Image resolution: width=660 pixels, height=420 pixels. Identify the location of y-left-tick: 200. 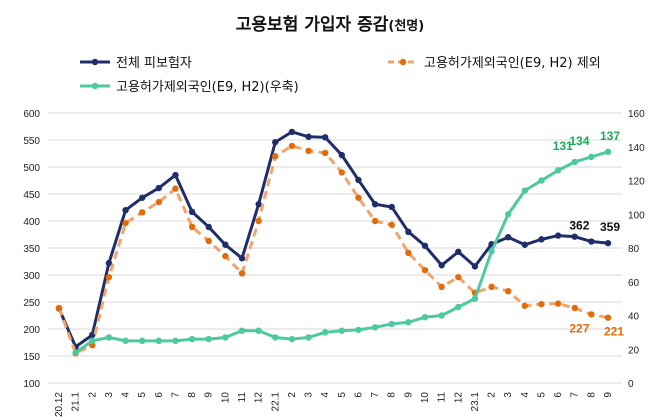
(31, 330).